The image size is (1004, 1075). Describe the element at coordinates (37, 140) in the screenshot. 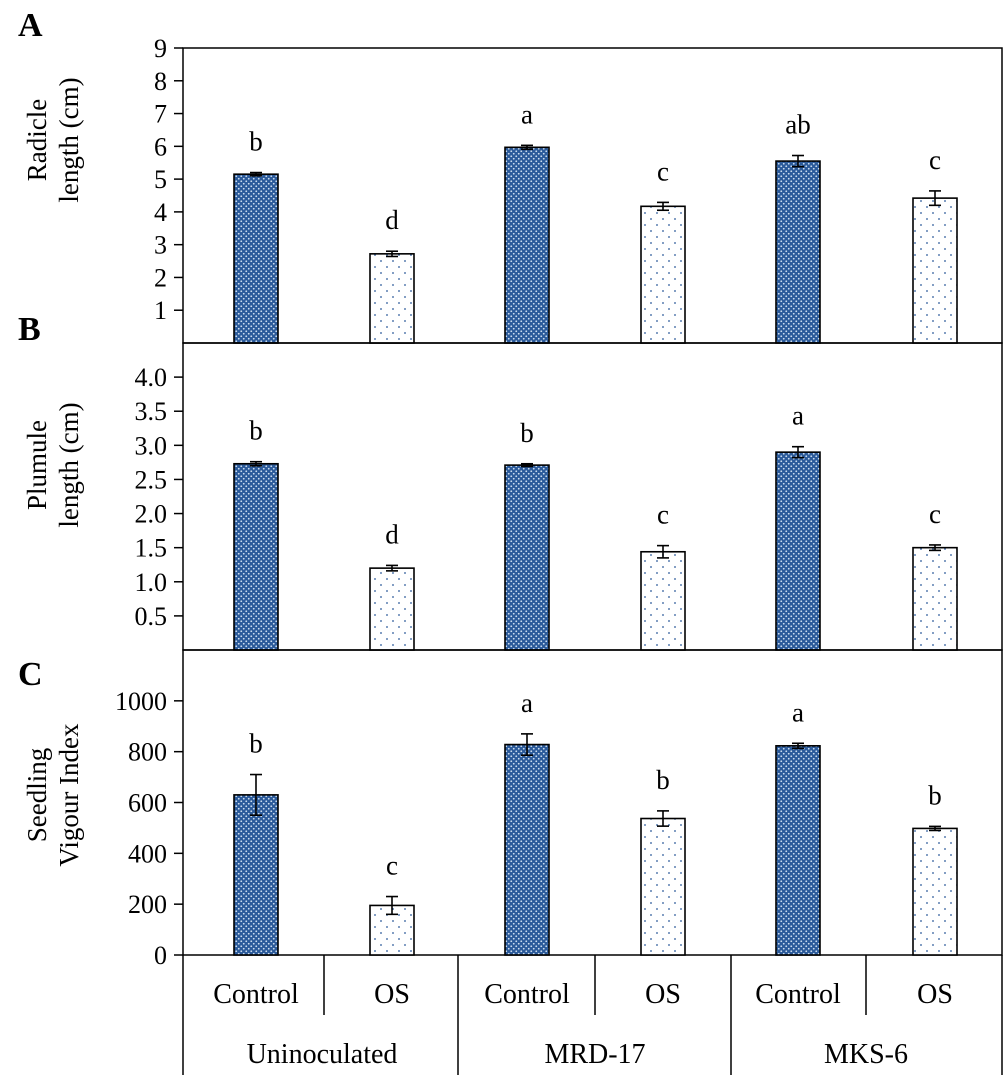

I see `panel-a-ylabel-line: Radicle` at that location.